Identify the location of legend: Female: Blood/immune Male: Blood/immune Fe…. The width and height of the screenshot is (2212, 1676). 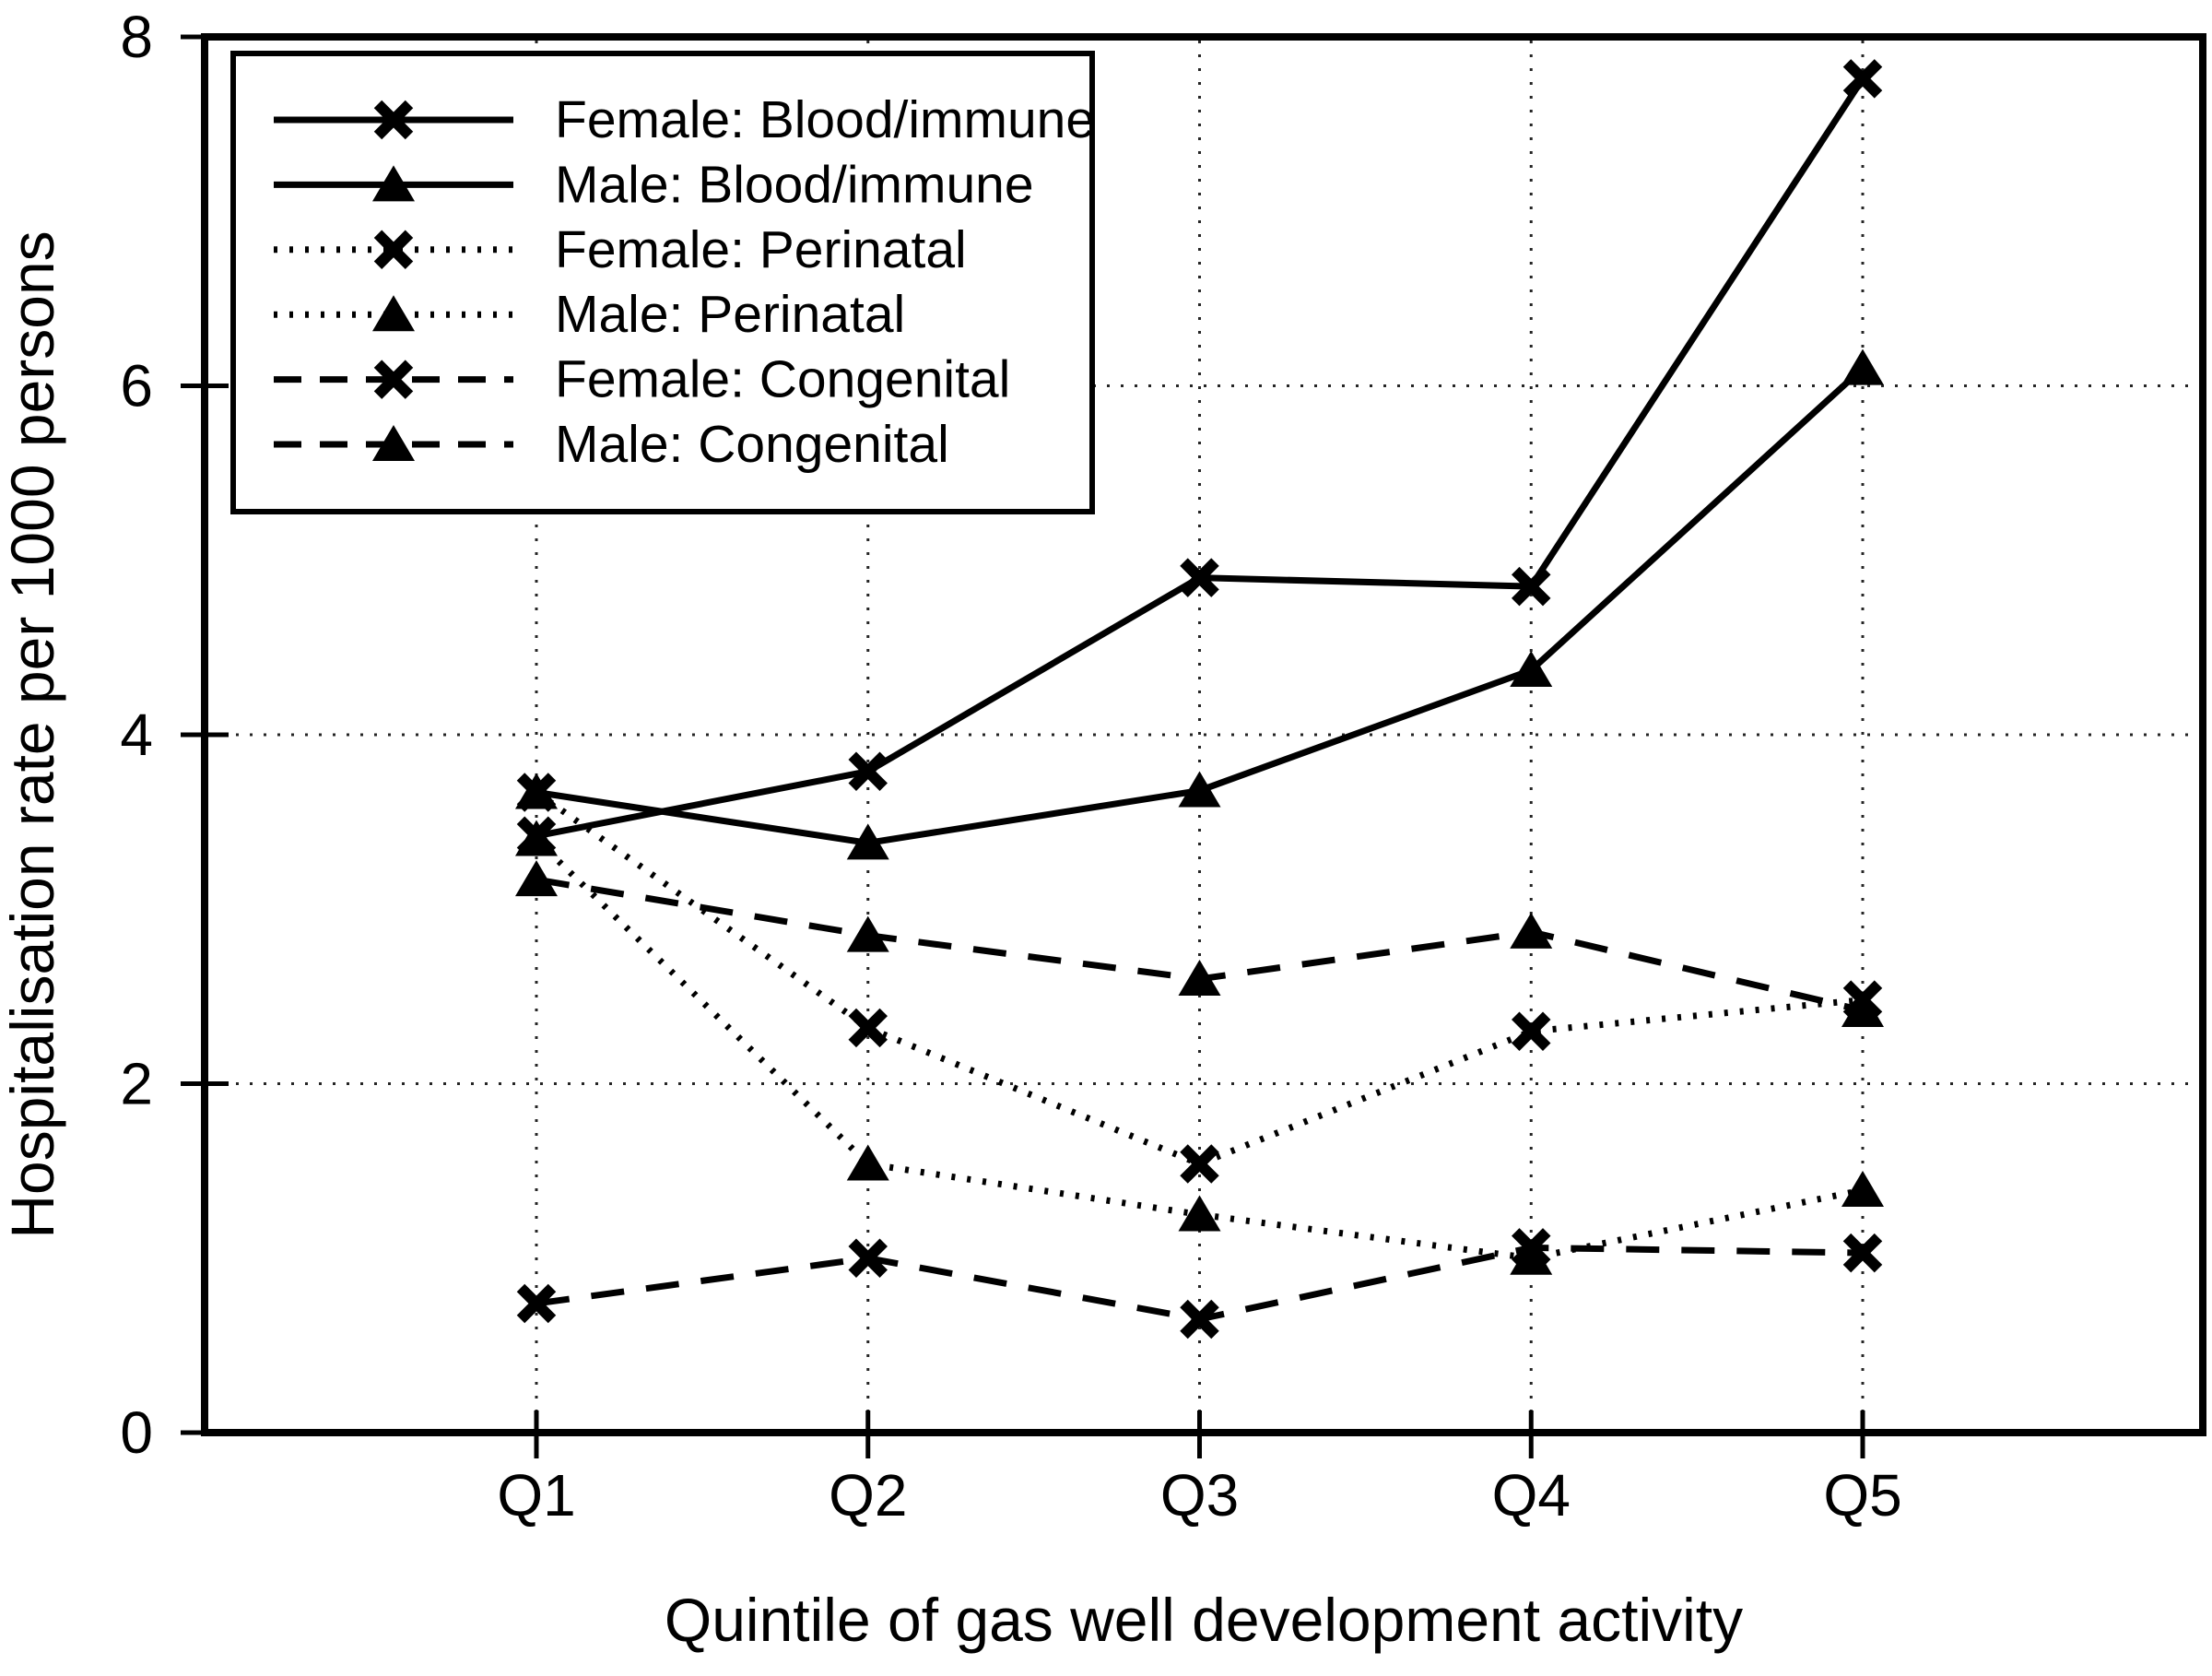
(662, 282).